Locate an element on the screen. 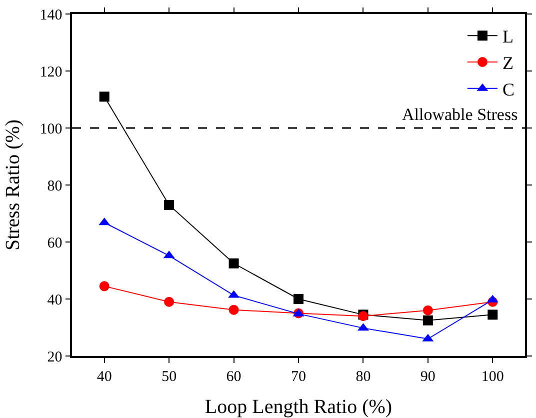 The image size is (536, 418). y-tick-label: 40 is located at coordinates (54, 300).